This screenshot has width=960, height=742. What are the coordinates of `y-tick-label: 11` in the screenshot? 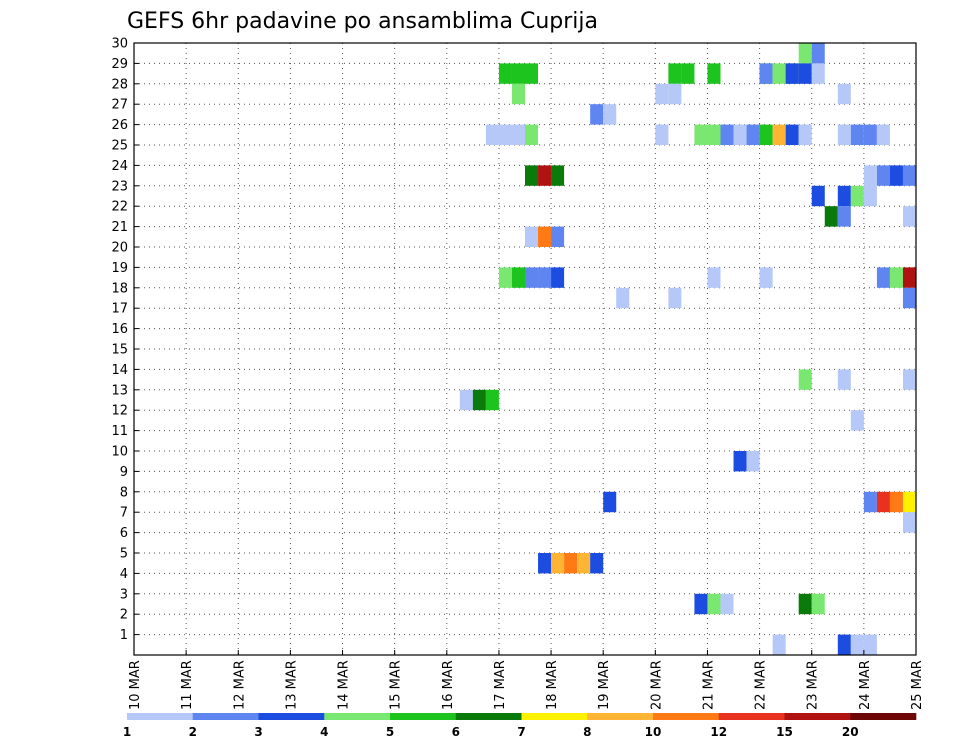 It's located at (119, 431).